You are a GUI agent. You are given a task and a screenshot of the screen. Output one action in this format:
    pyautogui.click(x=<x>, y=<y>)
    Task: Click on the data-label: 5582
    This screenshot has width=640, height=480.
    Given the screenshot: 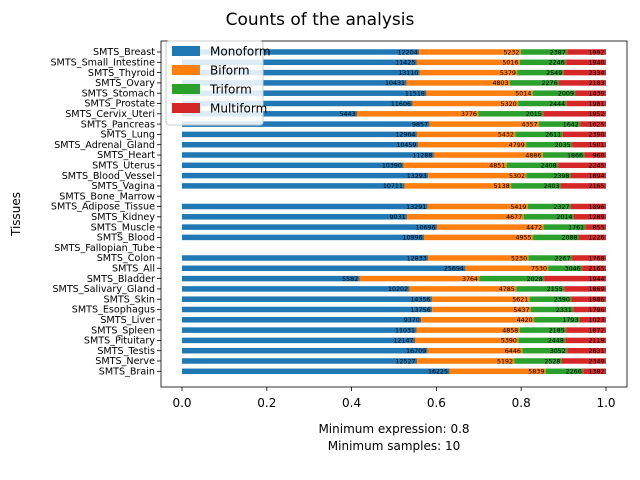 What is the action you would take?
    pyautogui.click(x=350, y=279)
    